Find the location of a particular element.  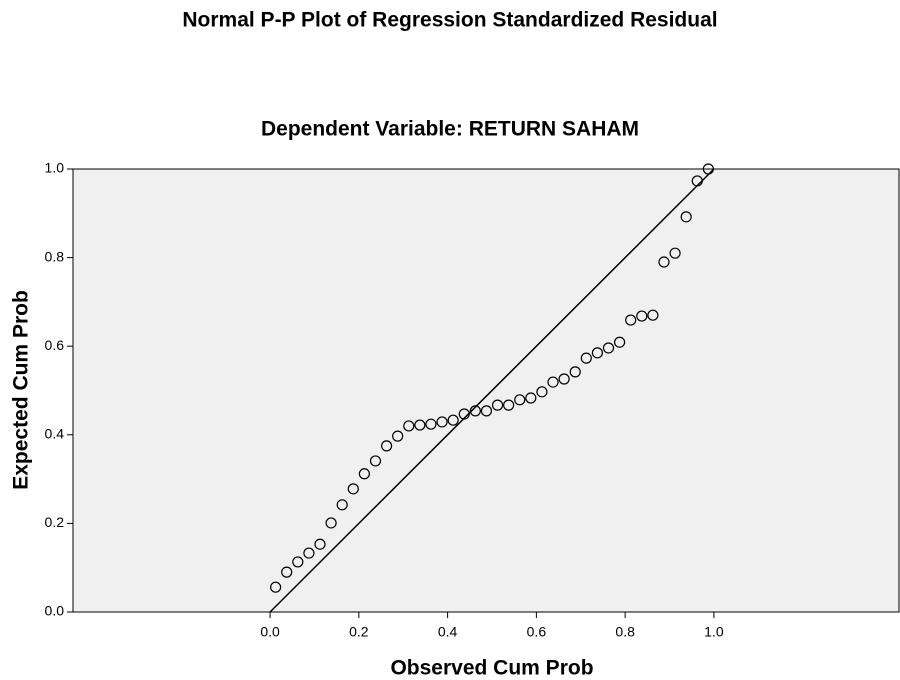

x-tick-label: 1.0 is located at coordinates (714, 632).